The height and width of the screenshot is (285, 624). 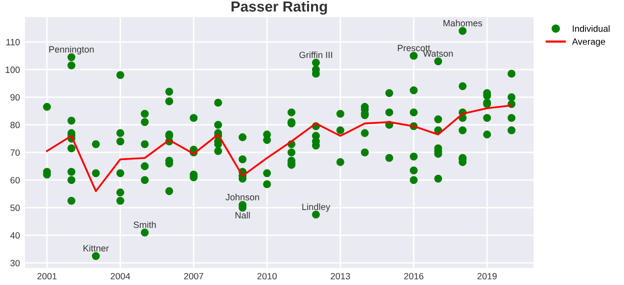 I want to click on x-tick-label: 2010, so click(x=267, y=276).